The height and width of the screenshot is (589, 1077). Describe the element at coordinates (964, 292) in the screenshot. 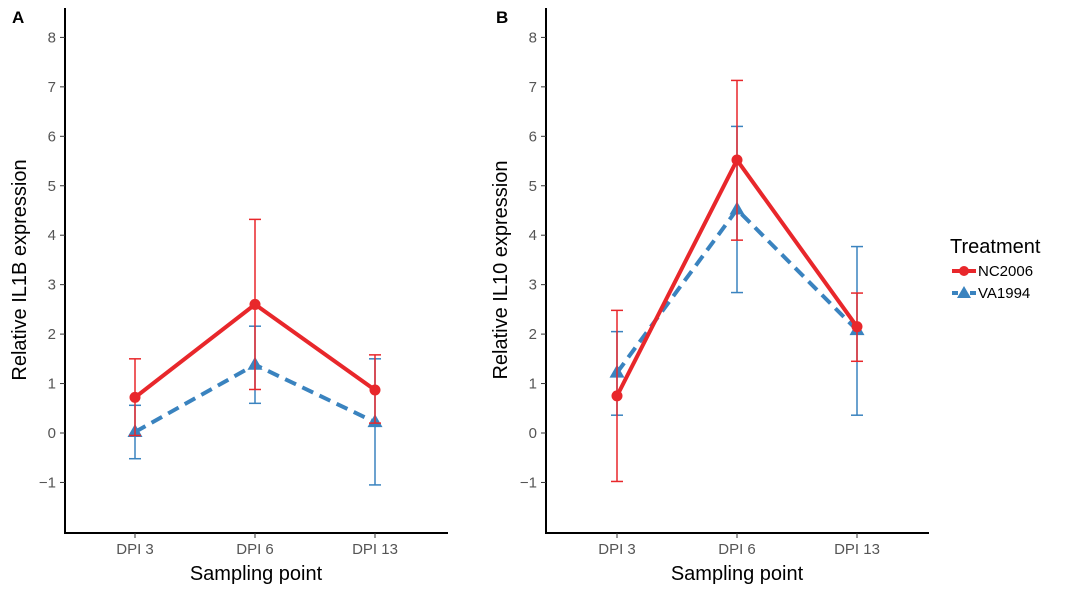

I see `legend-marker-va1994` at that location.